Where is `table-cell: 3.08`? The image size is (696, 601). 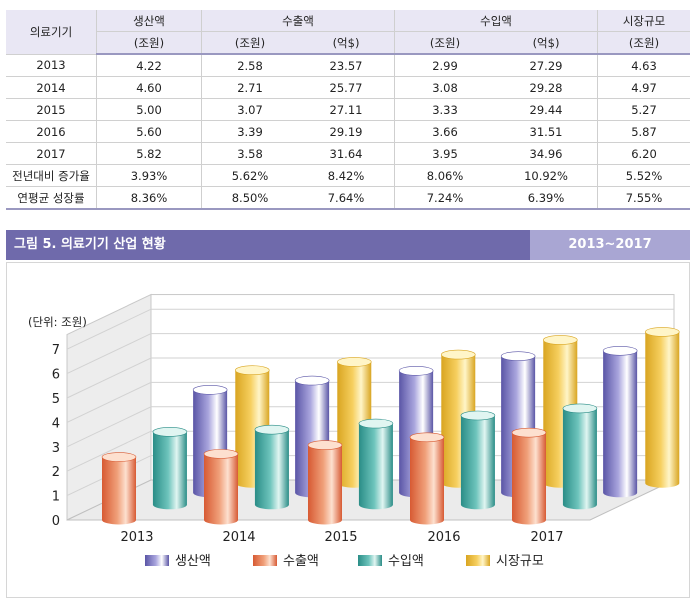
table-cell: 3.08 is located at coordinates (444, 87).